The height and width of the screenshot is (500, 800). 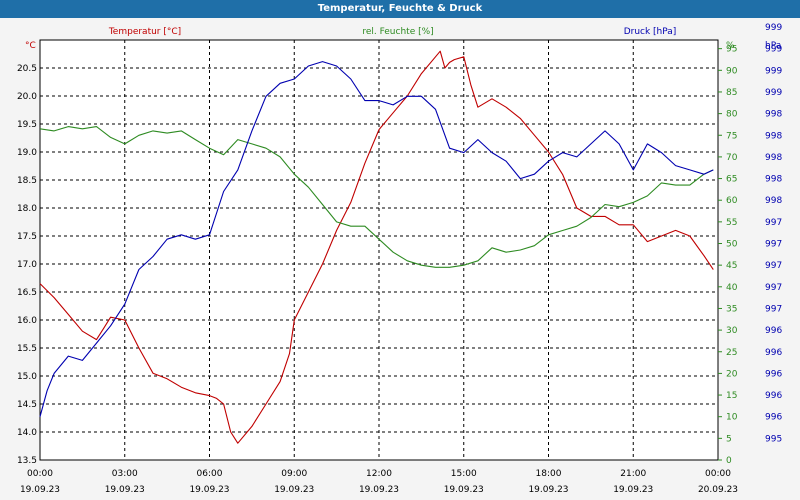 What do you see at coordinates (30, 46) in the screenshot?
I see `temperature-unit-label: °C` at bounding box center [30, 46].